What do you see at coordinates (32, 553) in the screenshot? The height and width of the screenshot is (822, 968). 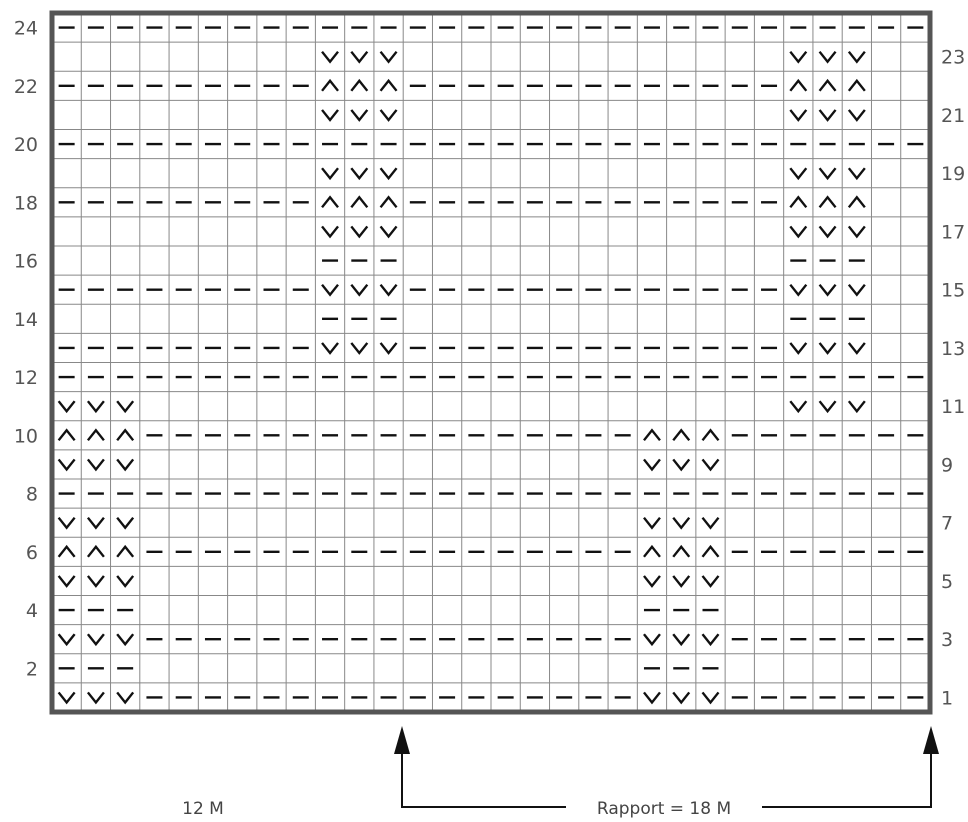 I see `row-number-label: 6` at bounding box center [32, 553].